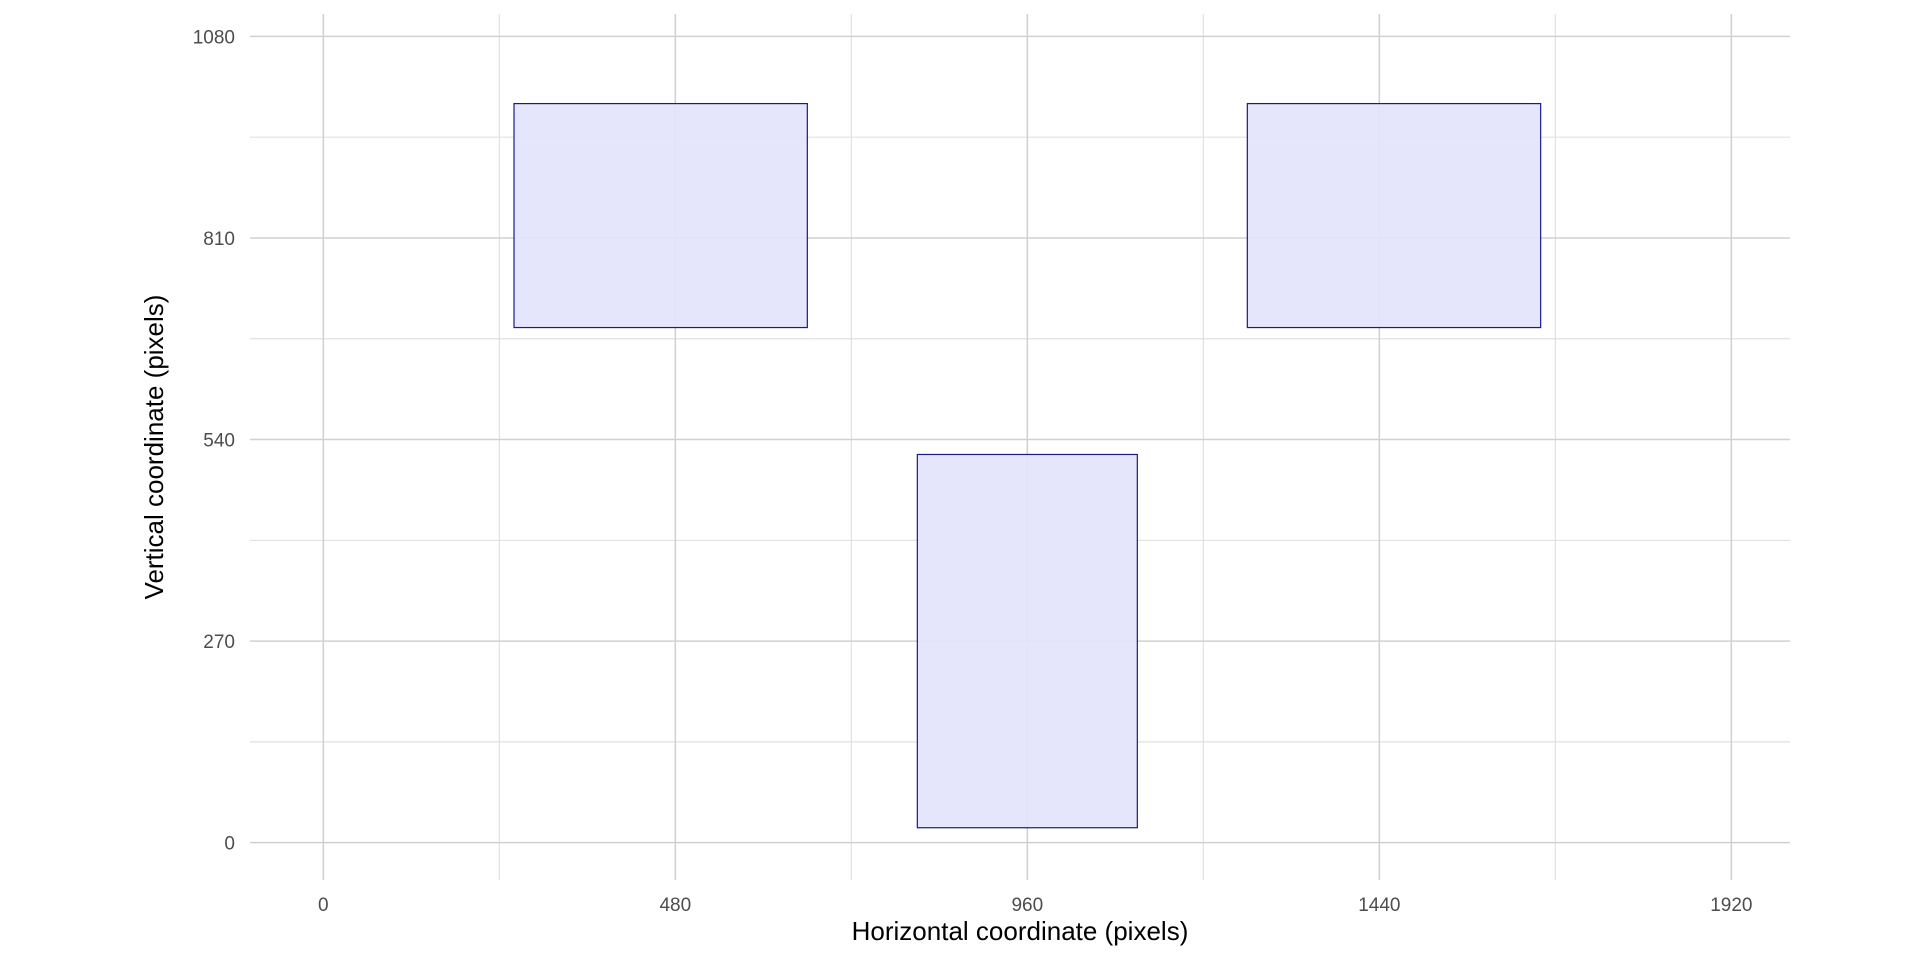 The height and width of the screenshot is (960, 1920). Describe the element at coordinates (675, 905) in the screenshot. I see `x-tick-label: 480` at that location.